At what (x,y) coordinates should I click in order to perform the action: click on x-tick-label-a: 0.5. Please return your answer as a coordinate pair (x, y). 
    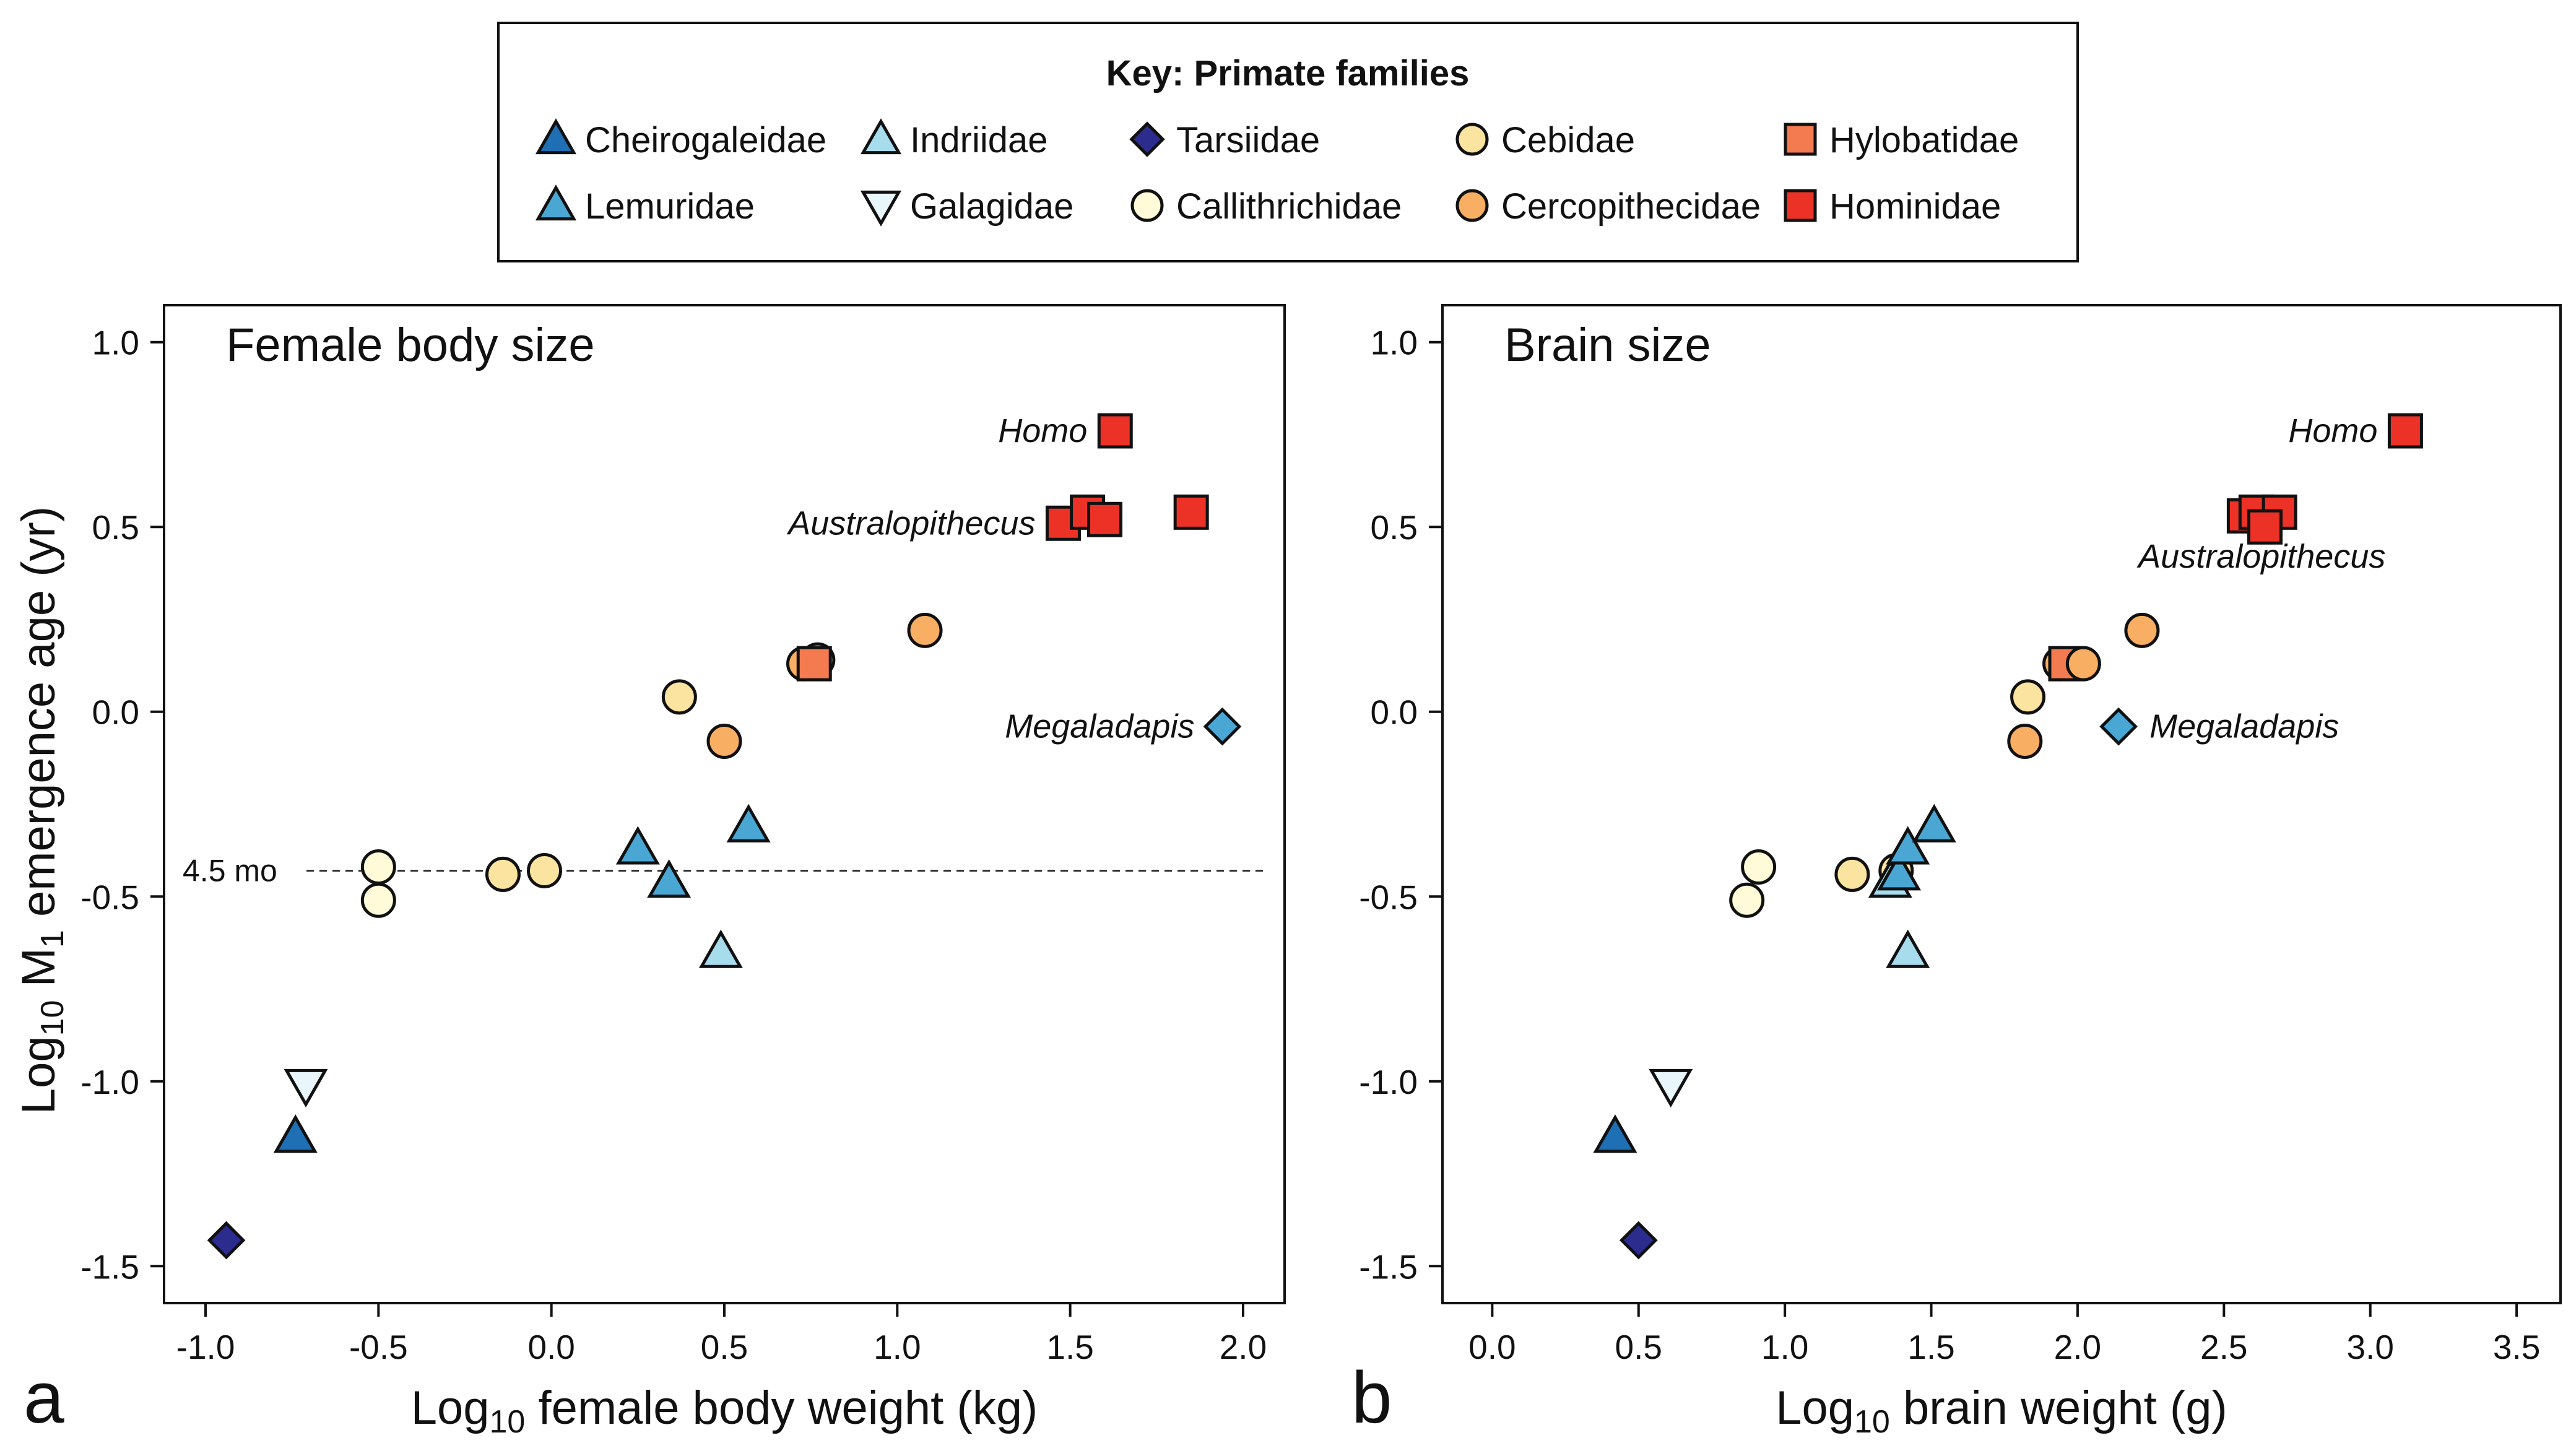
    Looking at the image, I should click on (724, 1347).